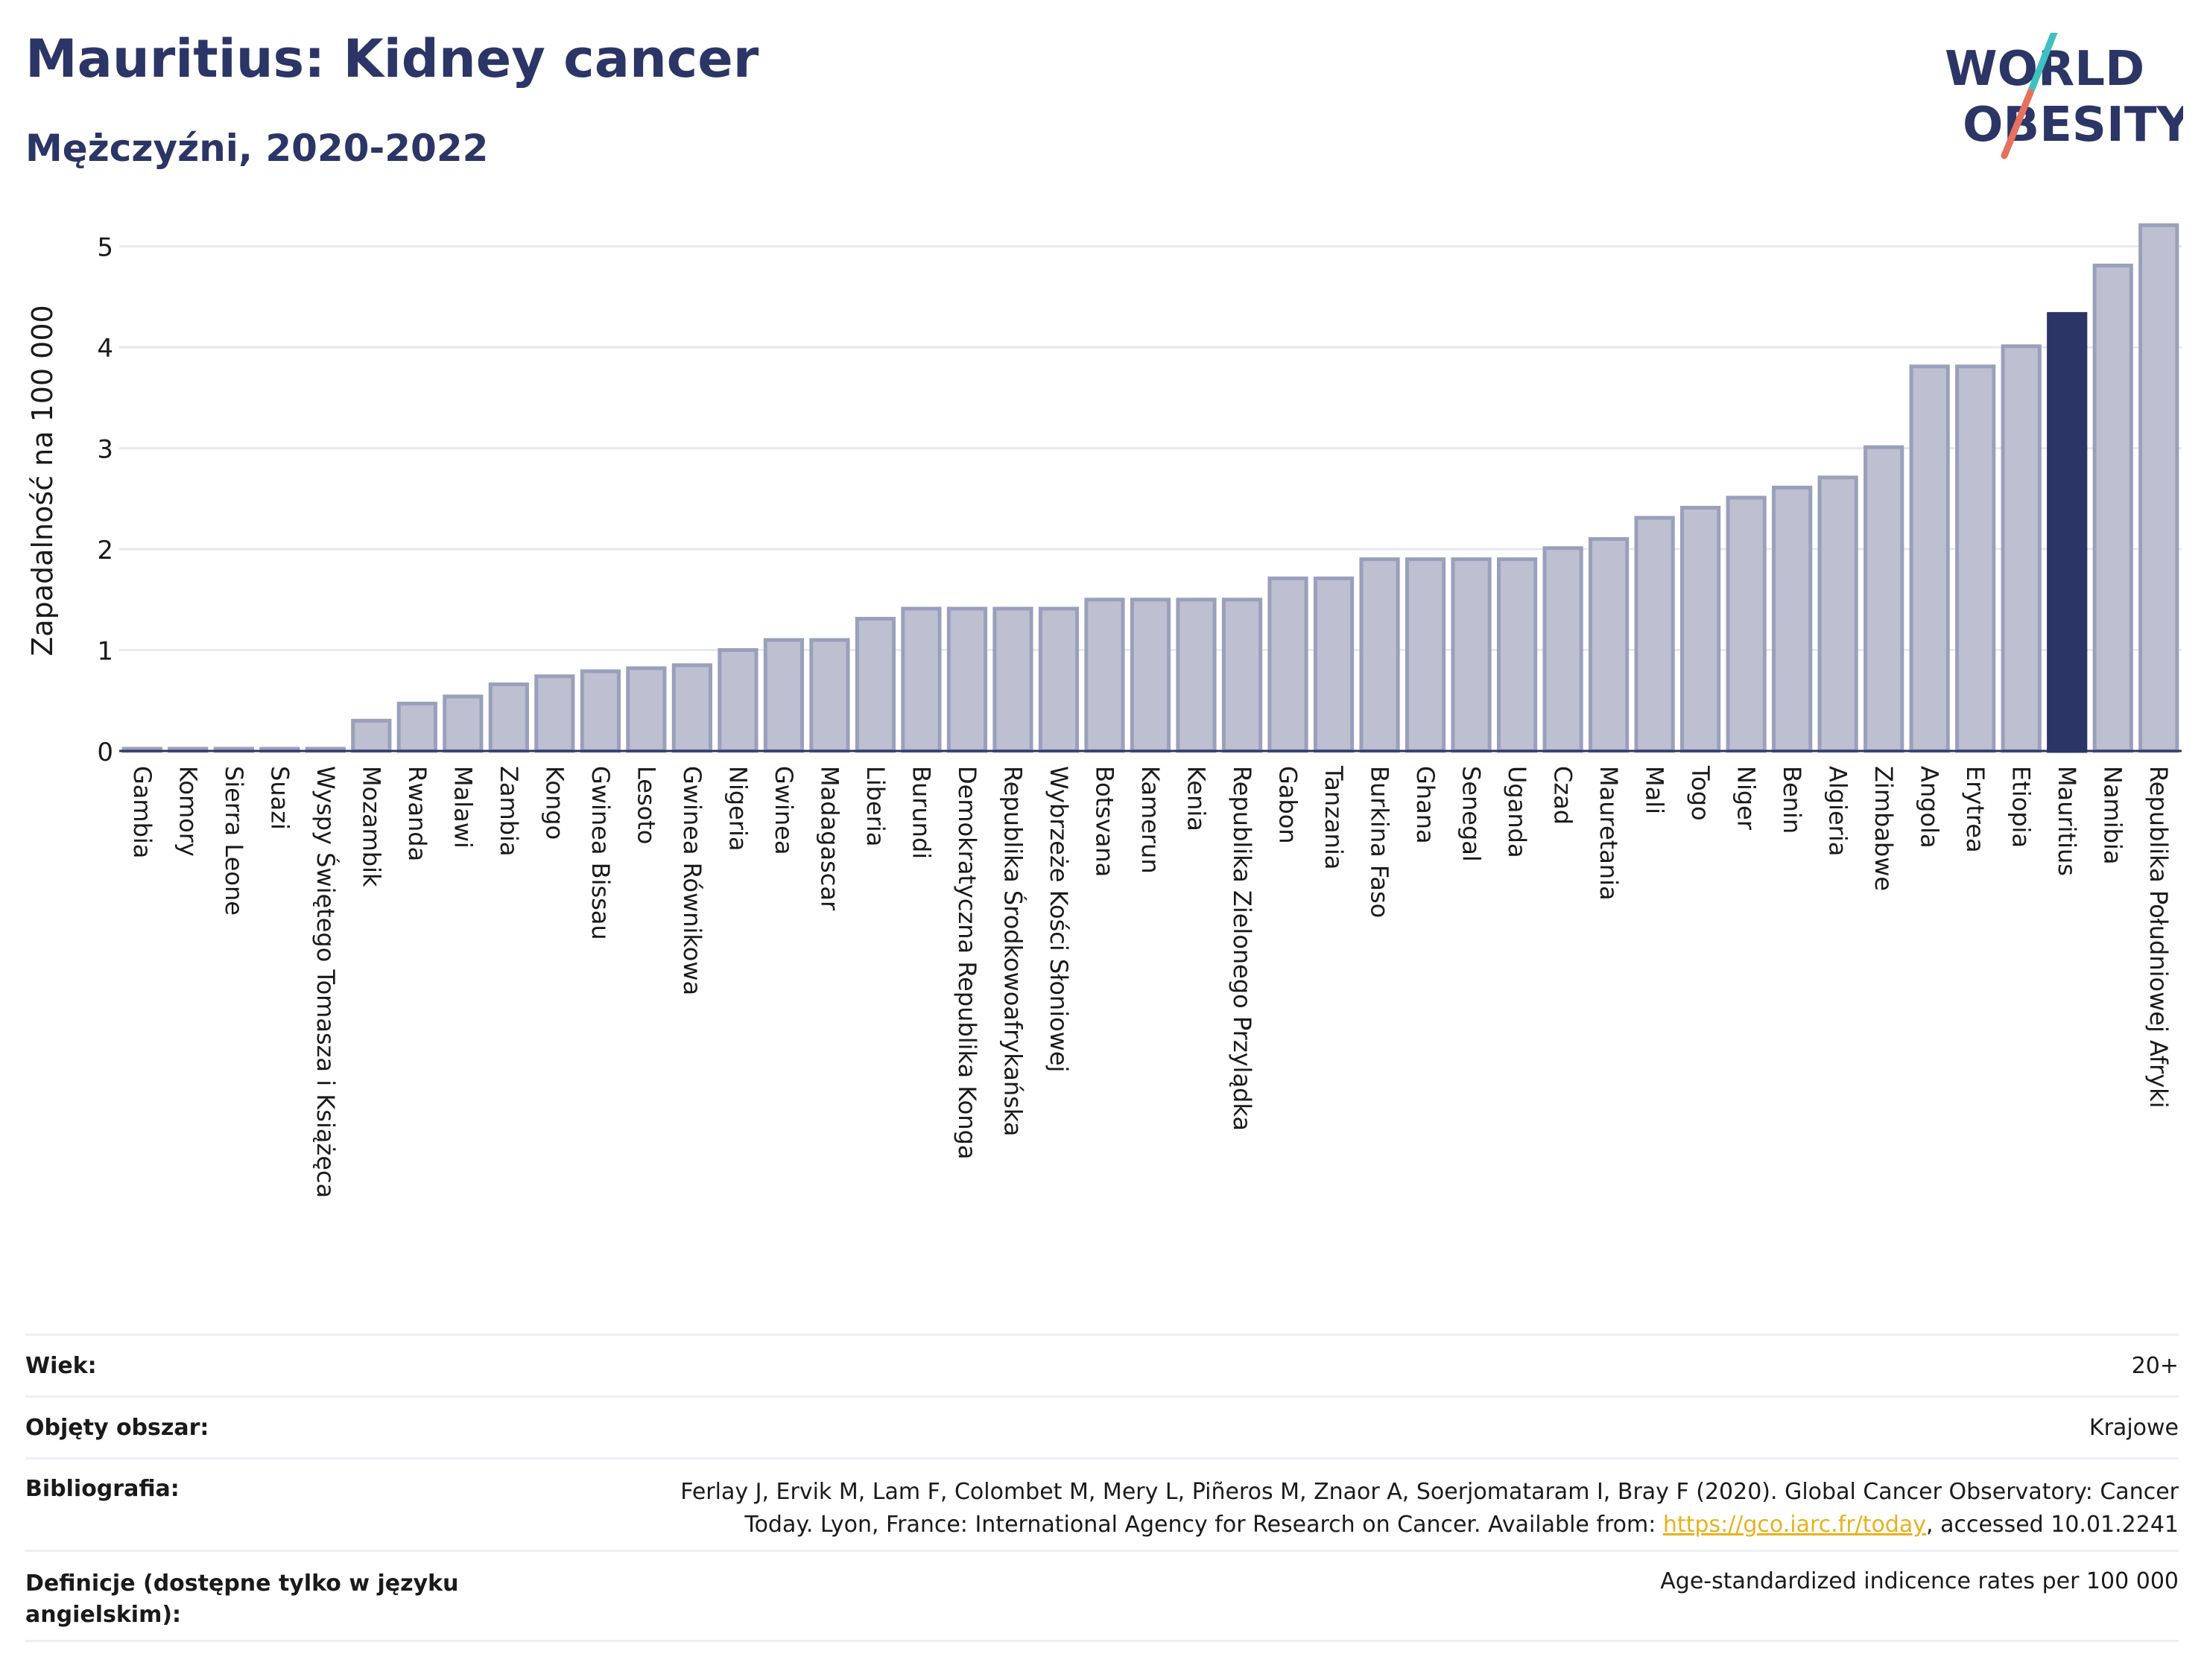 The width and height of the screenshot is (2204, 1680). What do you see at coordinates (509, 811) in the screenshot?
I see `x-tick-label: Zambia` at bounding box center [509, 811].